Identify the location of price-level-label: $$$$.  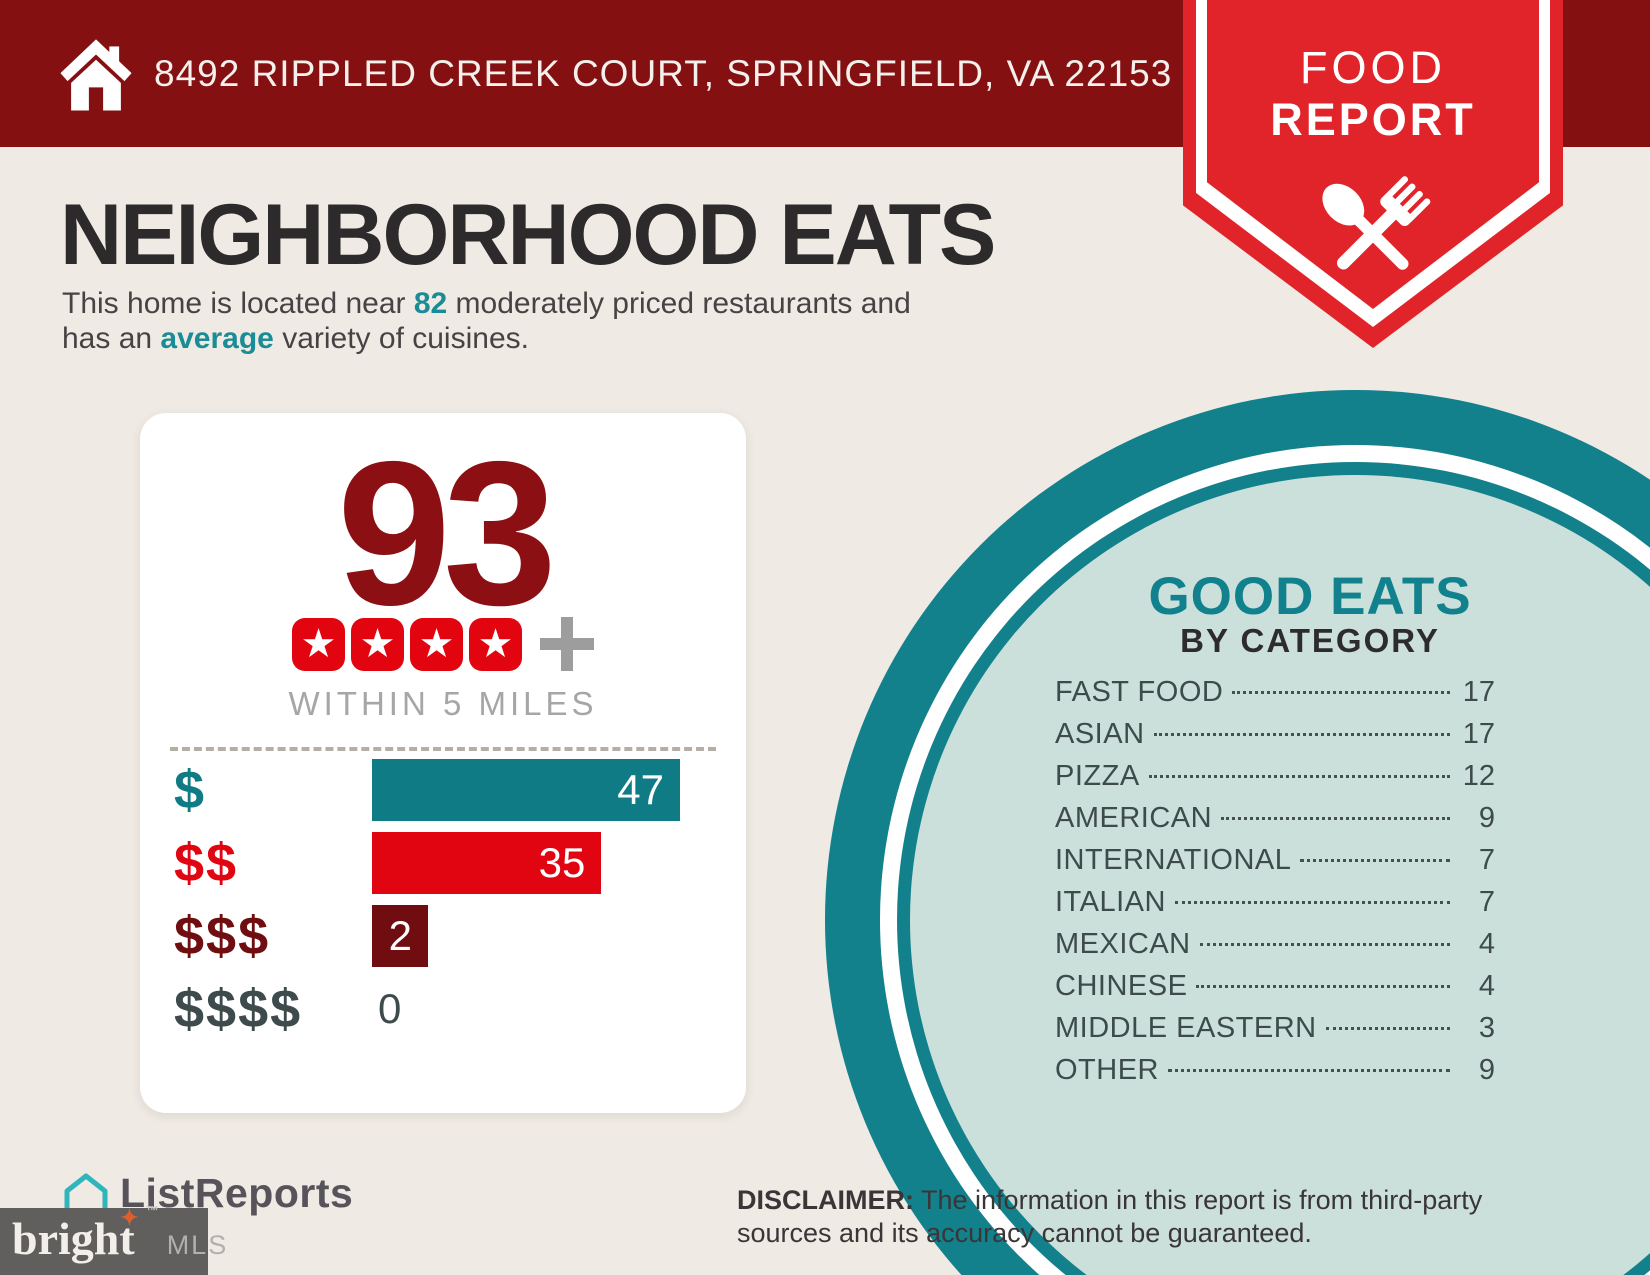
(238, 1009).